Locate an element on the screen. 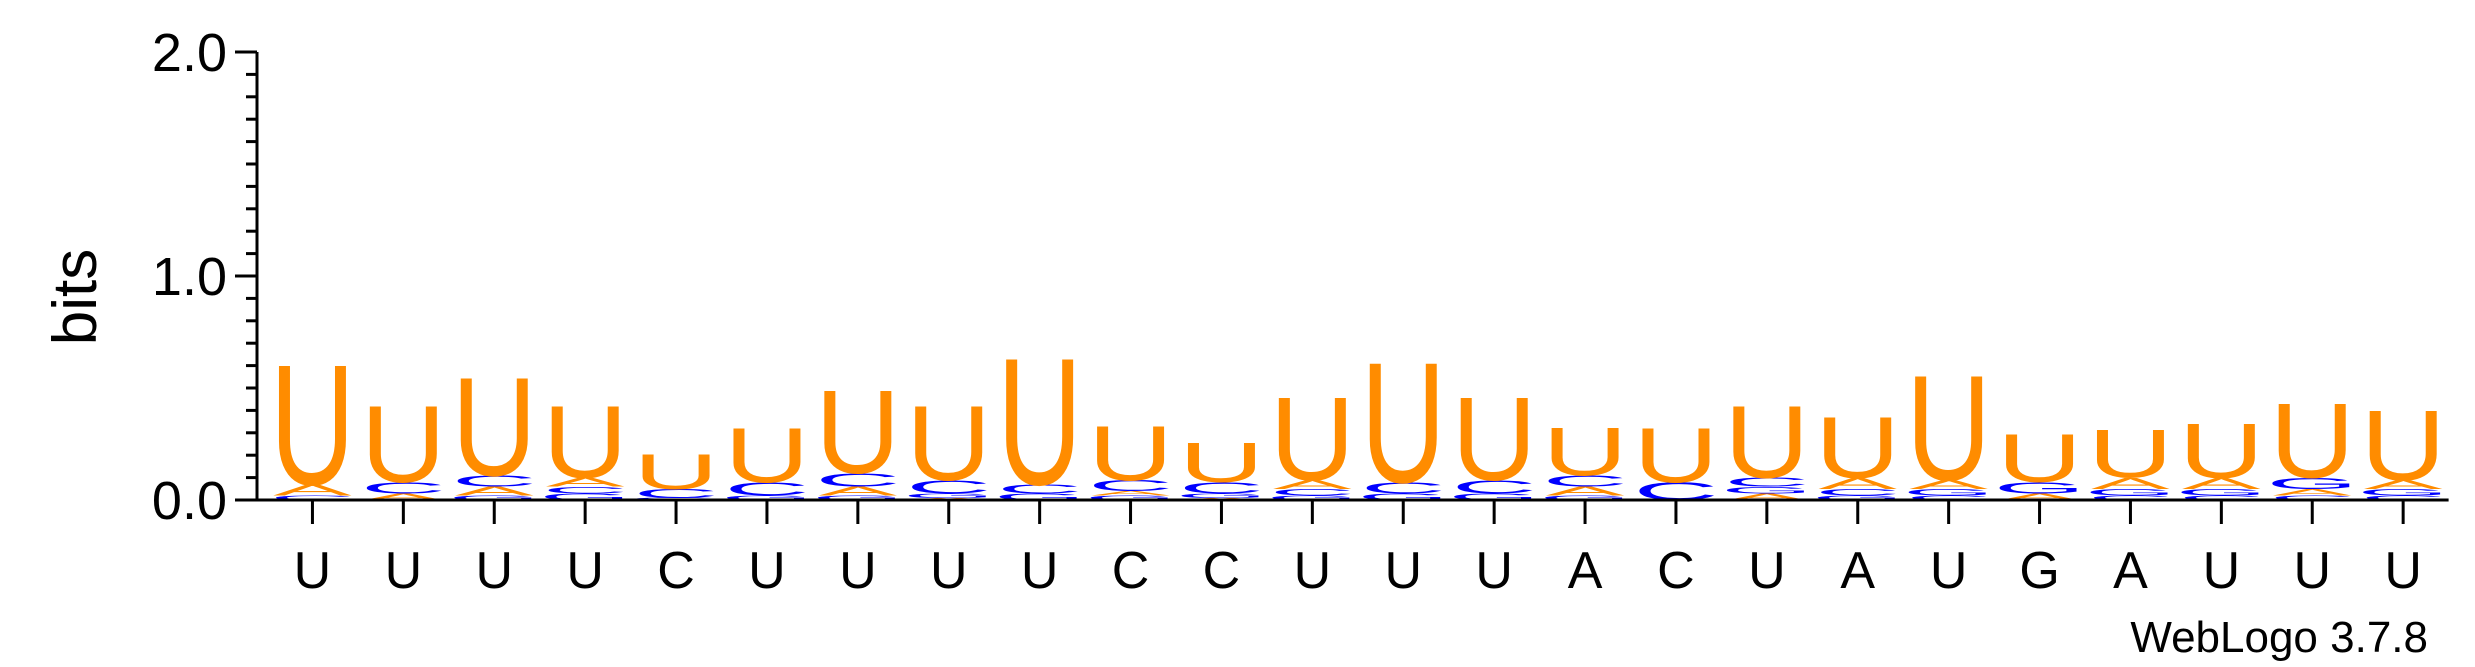 Image resolution: width=2475 pixels, height=667 pixels. y-axis-label: bits is located at coordinates (75, 297).